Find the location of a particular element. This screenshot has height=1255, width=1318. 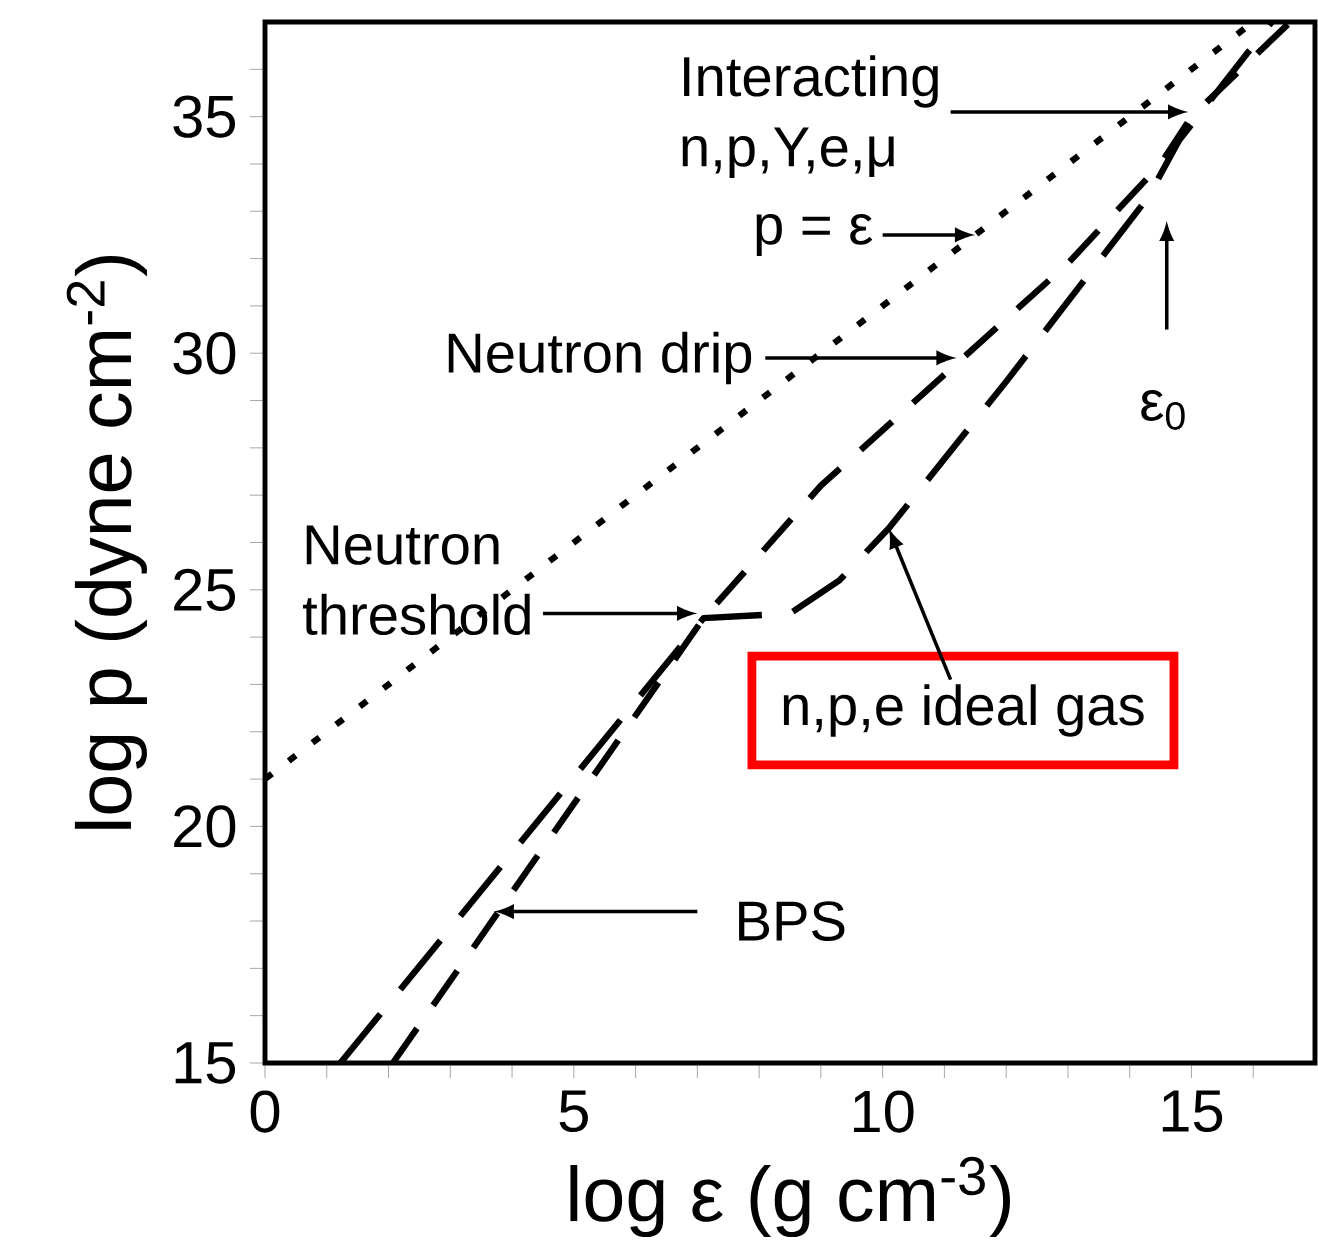

annotation: BPS is located at coordinates (792, 921).